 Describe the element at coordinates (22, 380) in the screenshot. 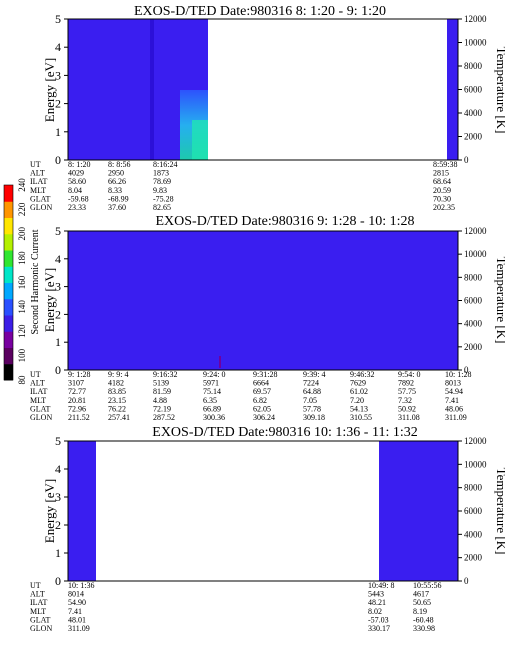

I see `colorbar-tick-label: 80` at that location.